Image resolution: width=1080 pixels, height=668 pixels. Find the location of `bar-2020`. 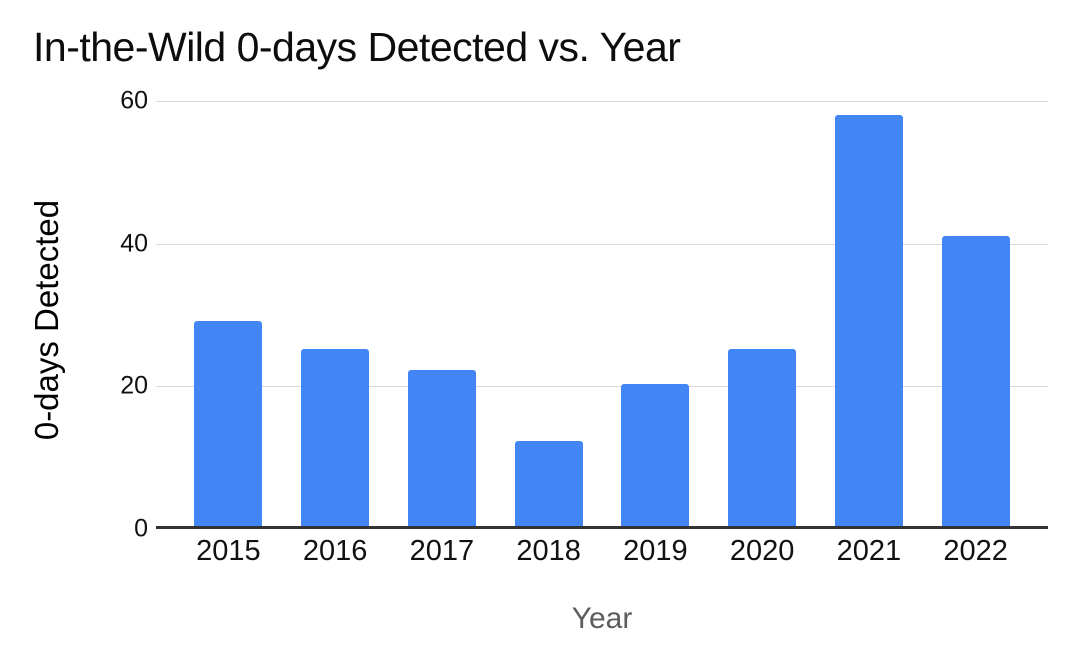

bar-2020 is located at coordinates (762, 437).